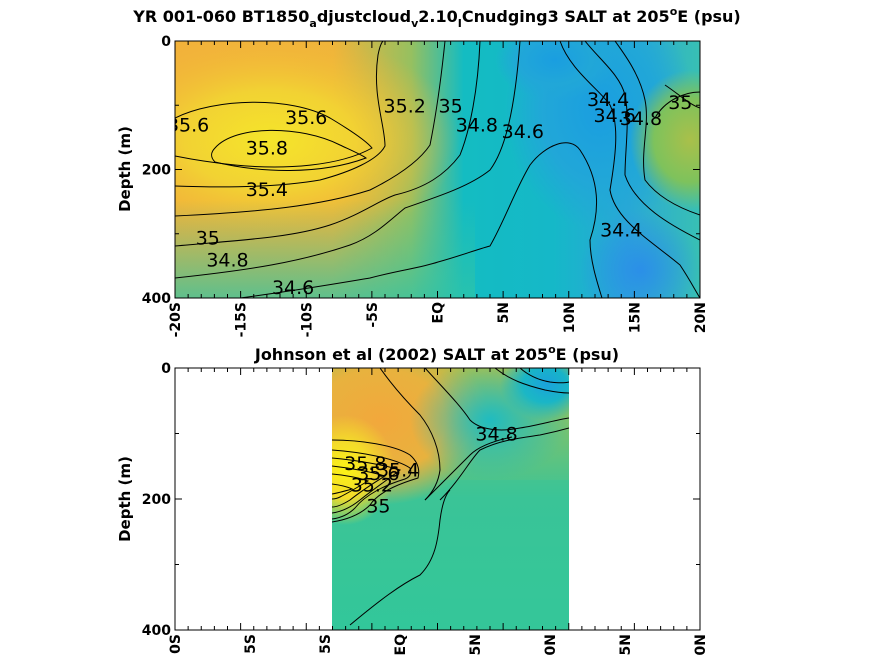  Describe the element at coordinates (373, 315) in the screenshot. I see `x-tick-label: -5S` at that location.